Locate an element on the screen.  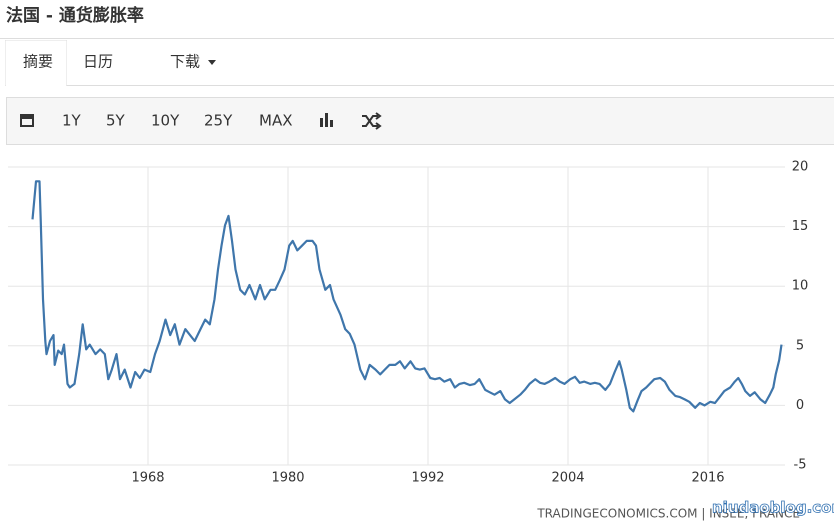
x-tick-label: 1968 is located at coordinates (147, 478).